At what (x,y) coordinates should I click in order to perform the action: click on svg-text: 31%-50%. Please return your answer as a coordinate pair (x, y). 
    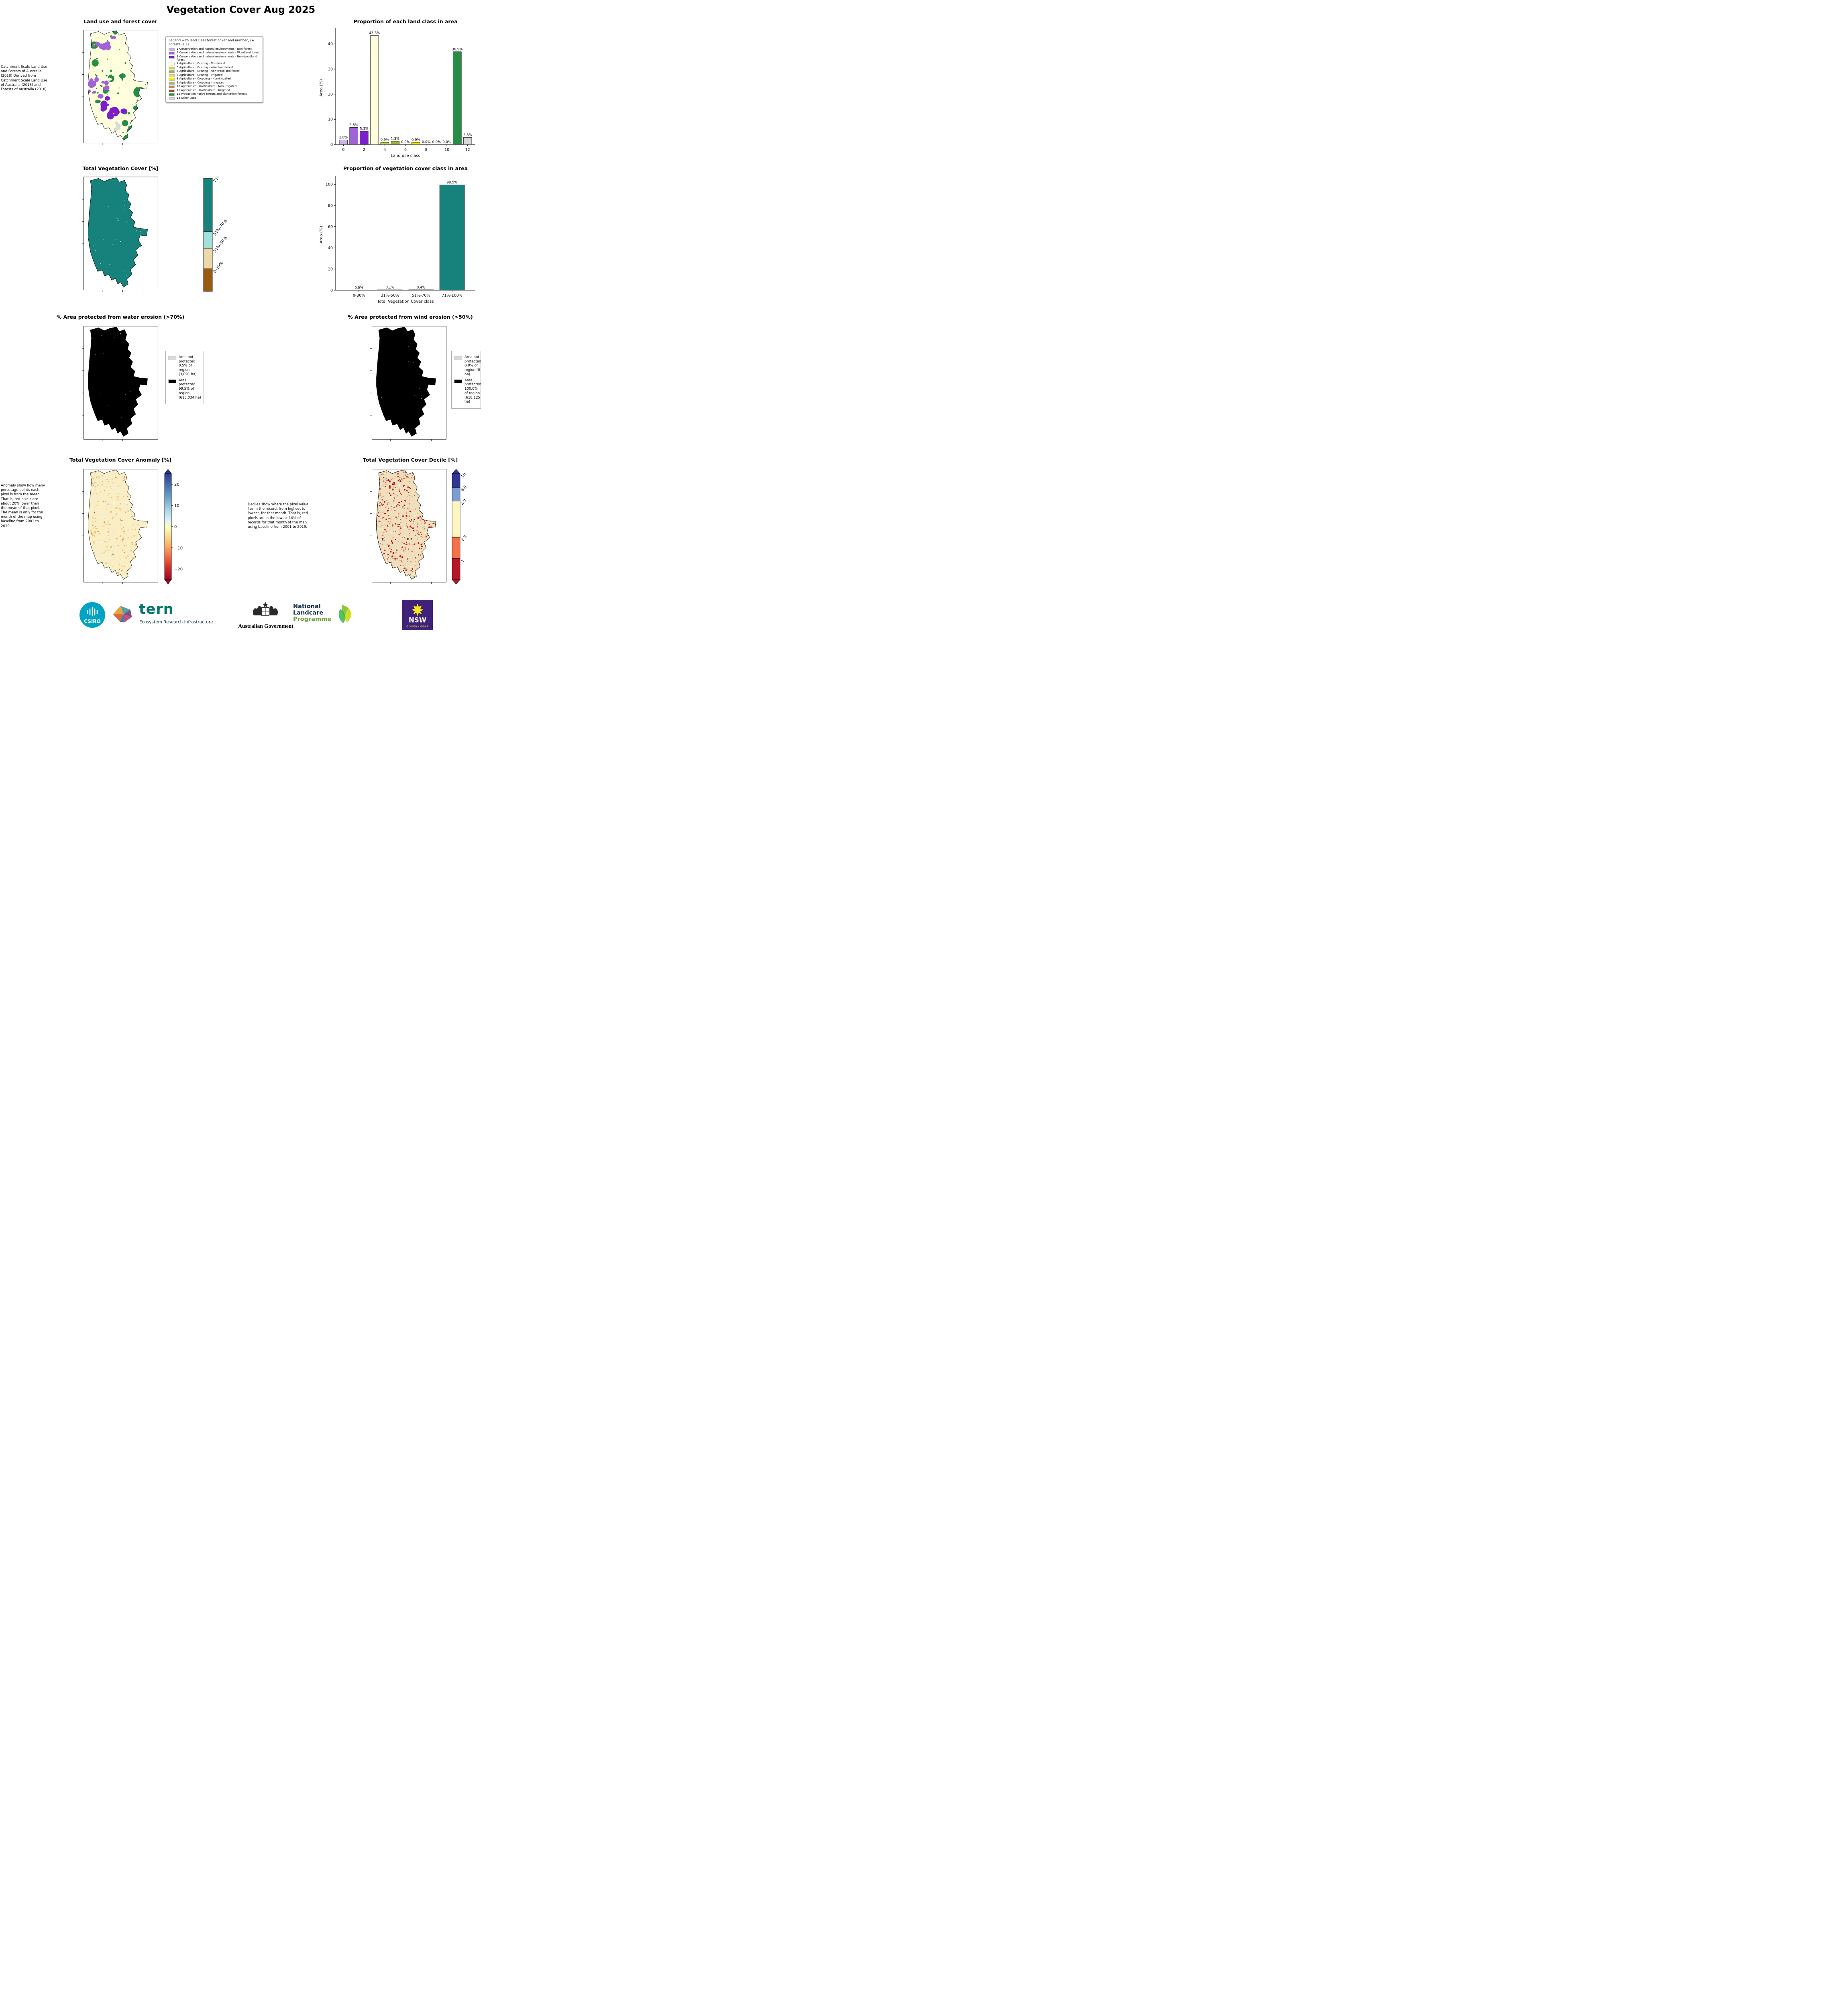
    Looking at the image, I should click on (220, 245).